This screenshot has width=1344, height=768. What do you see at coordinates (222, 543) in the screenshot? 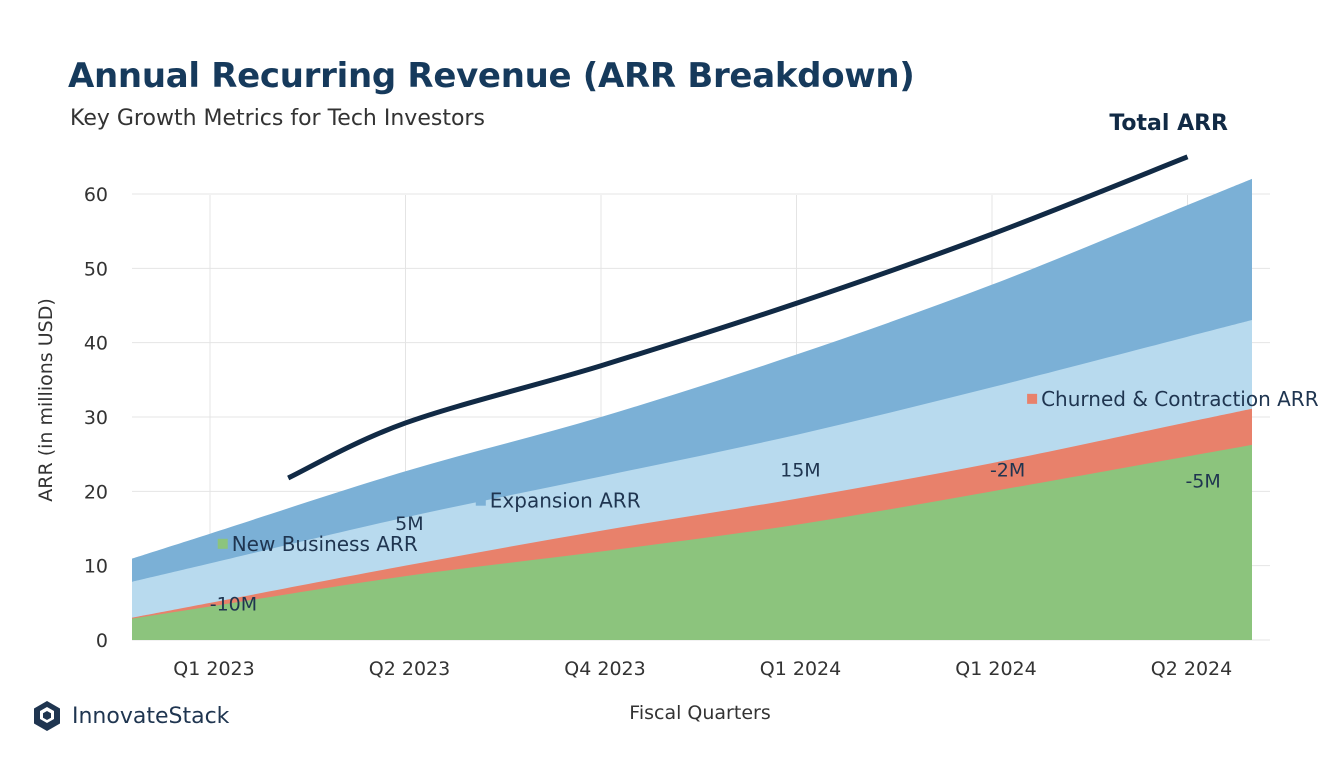
I see `legend-marker-new-business` at bounding box center [222, 543].